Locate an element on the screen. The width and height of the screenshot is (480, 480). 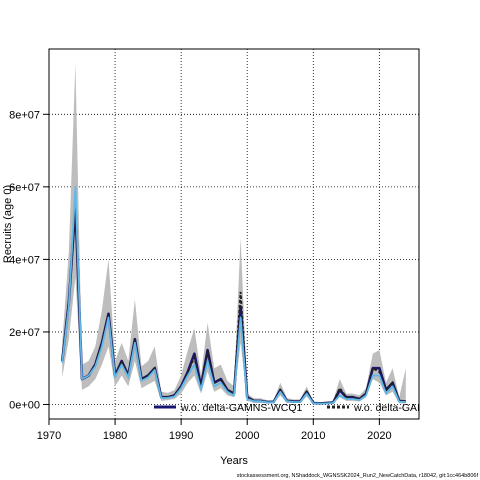
x-tick-label-3: 2000 is located at coordinates (247, 436).